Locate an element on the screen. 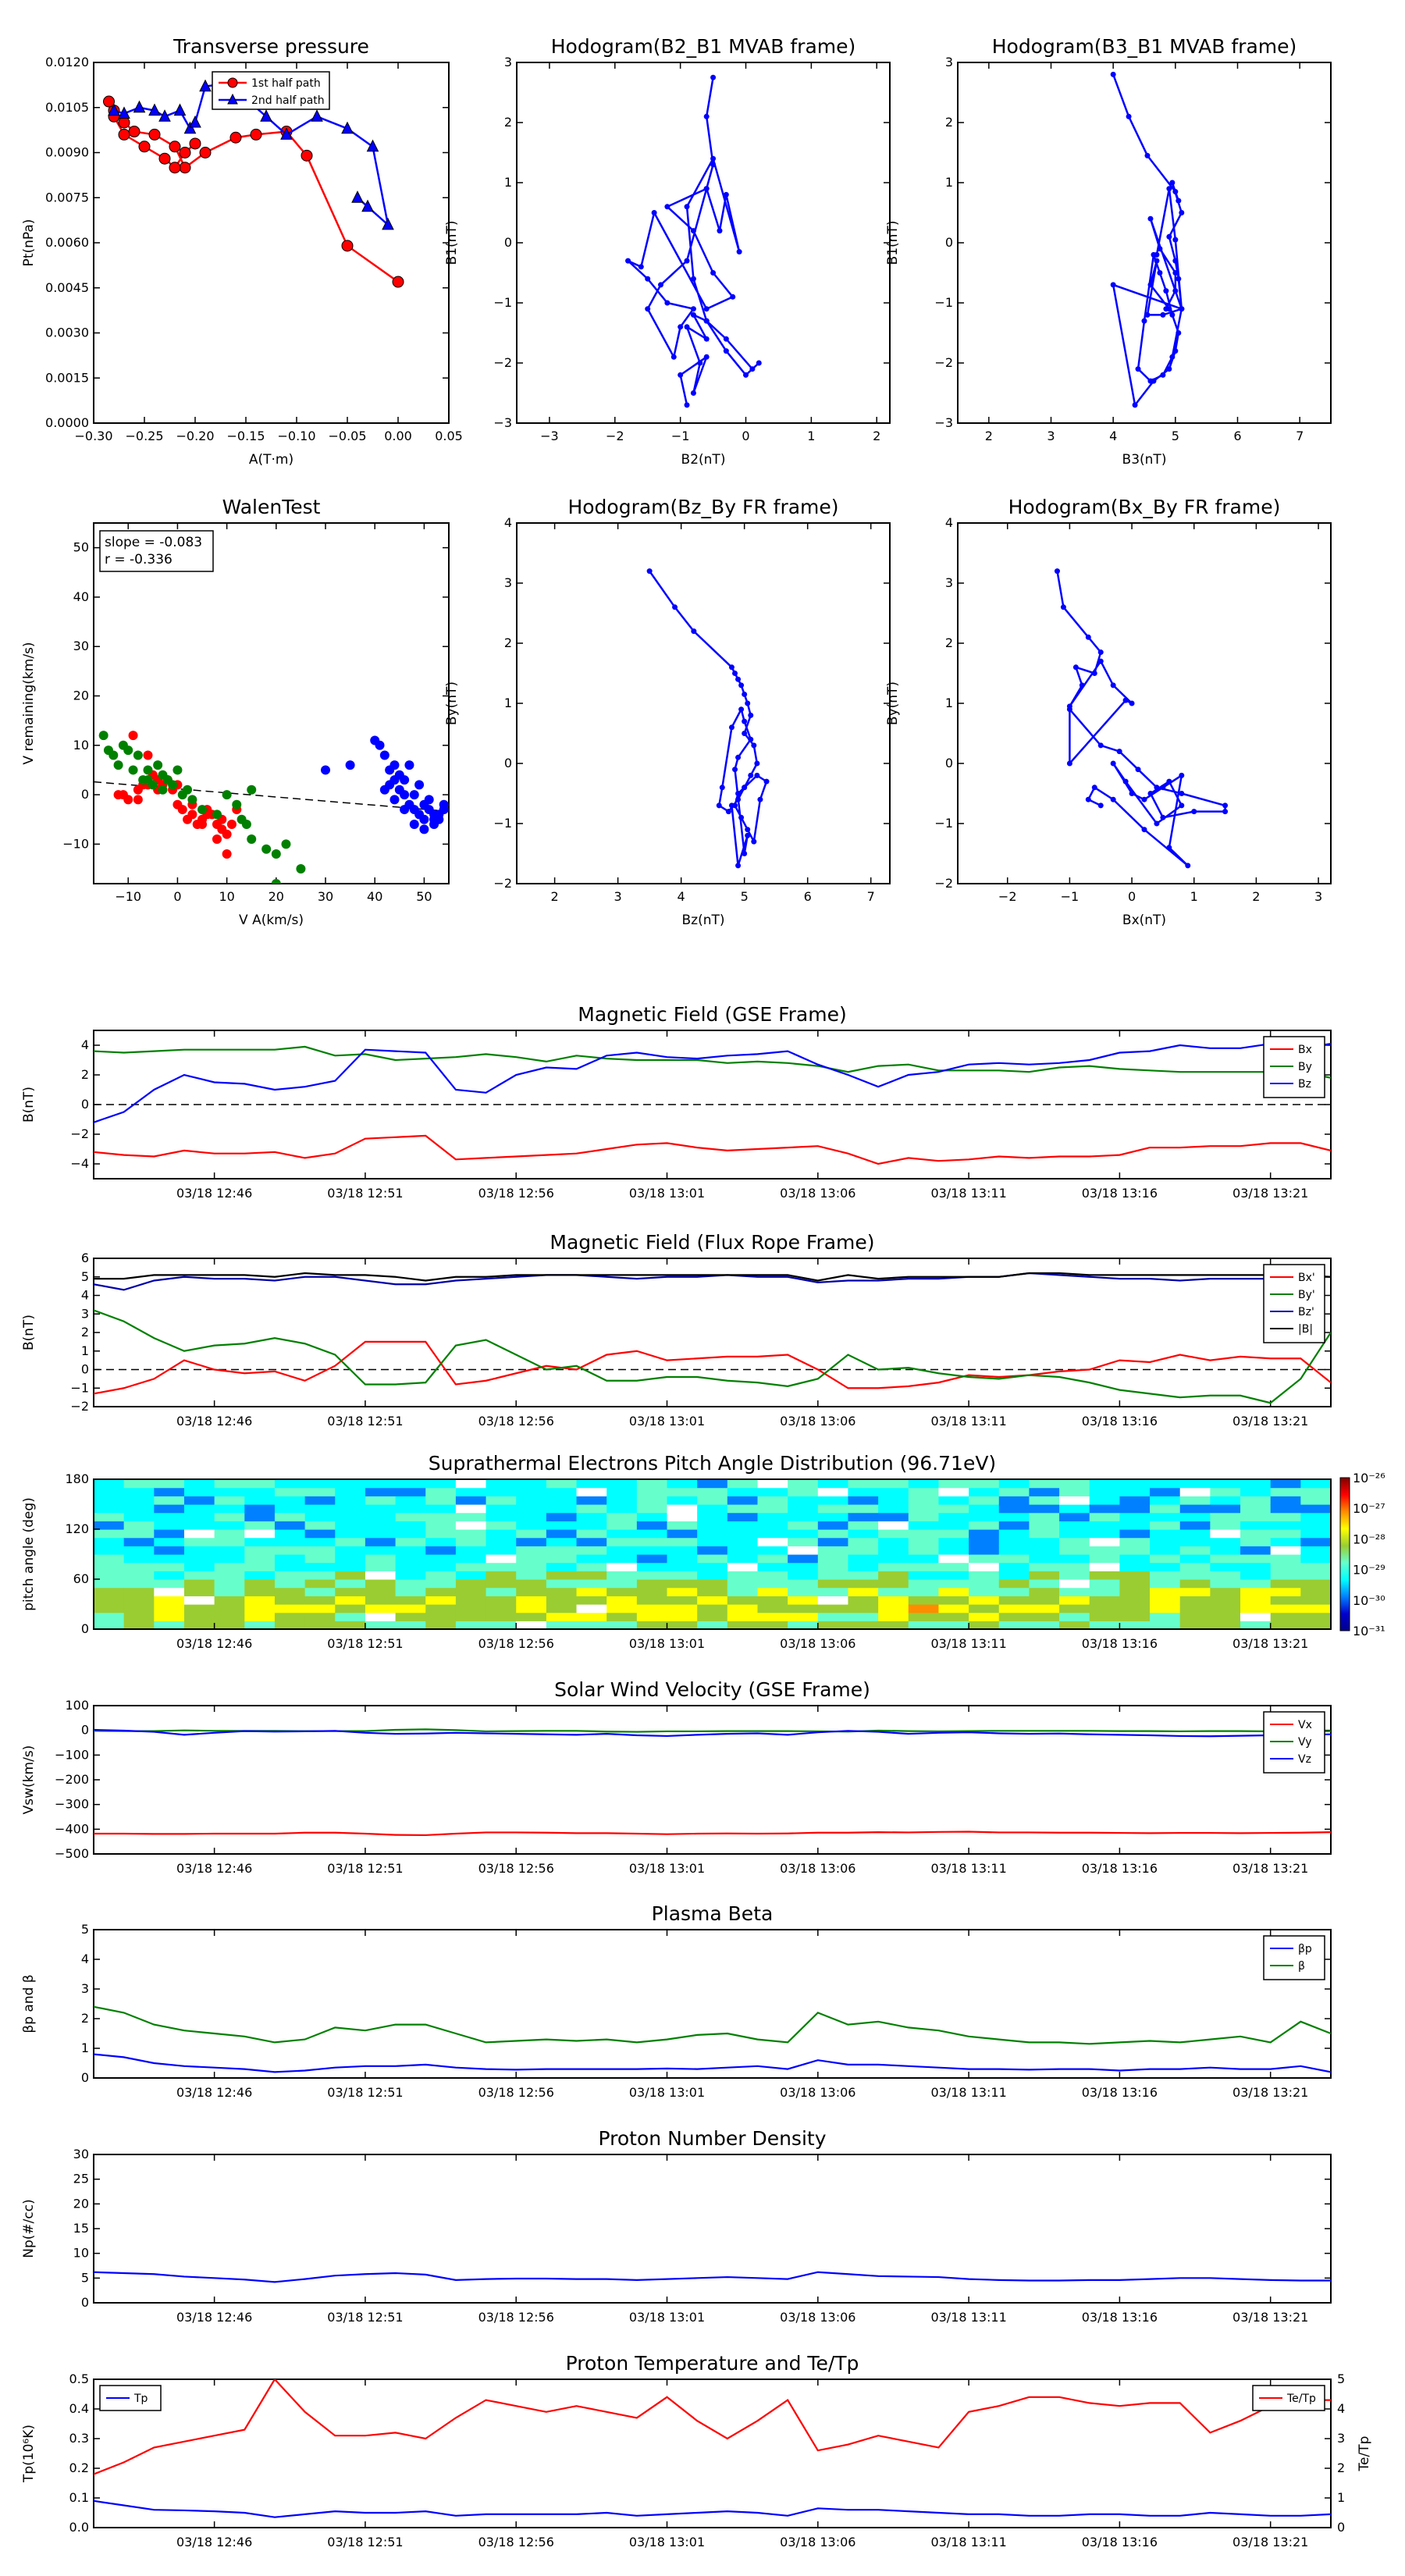  y-right-tick-label: 2 is located at coordinates (1341, 2467).